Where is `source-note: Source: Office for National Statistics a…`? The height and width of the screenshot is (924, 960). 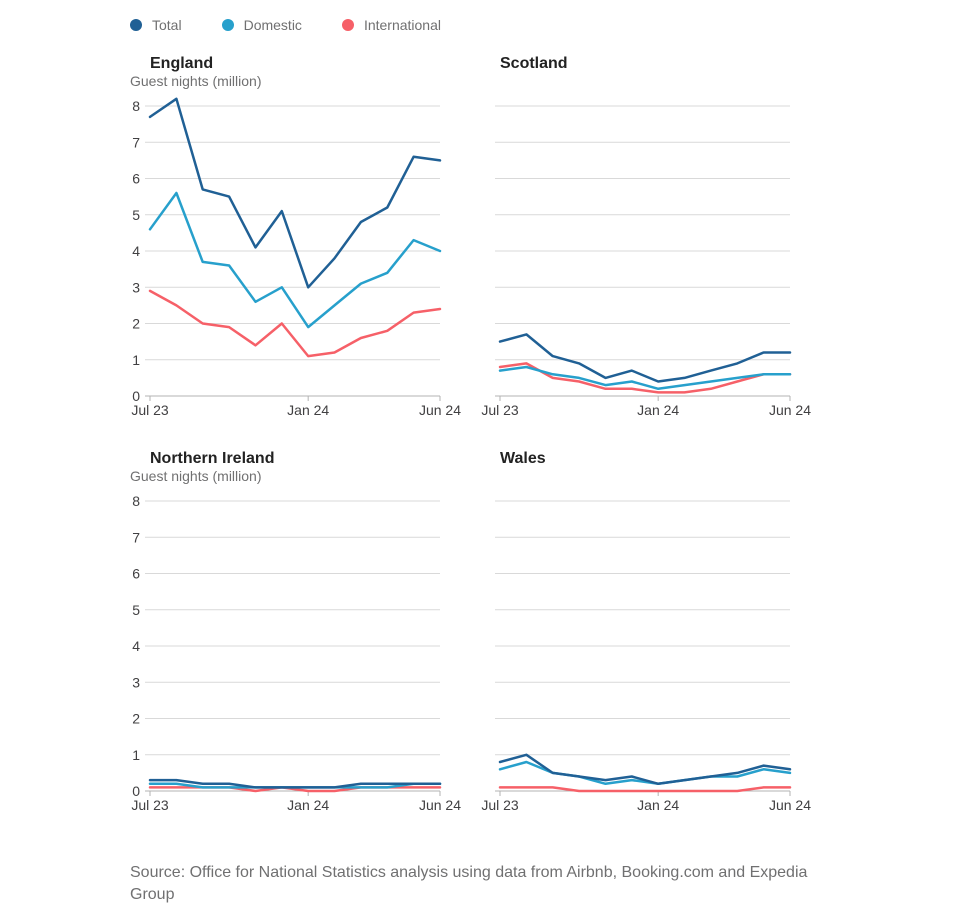 source-note: Source: Office for National Statistics a… is located at coordinates (469, 883).